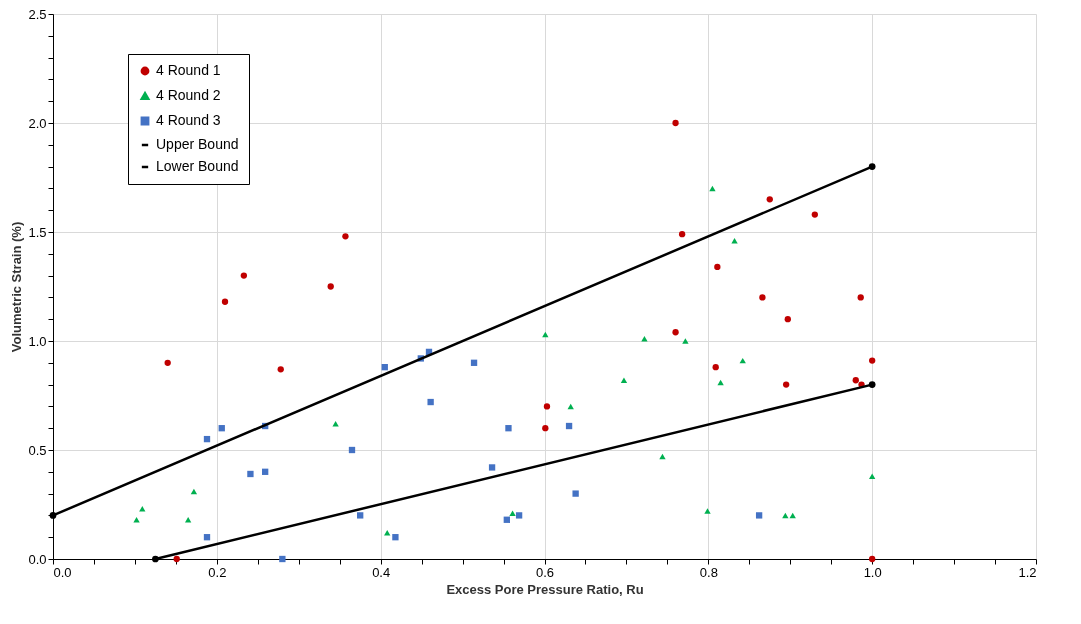  Describe the element at coordinates (62, 572) in the screenshot. I see `x-tick-label: 0.0` at that location.